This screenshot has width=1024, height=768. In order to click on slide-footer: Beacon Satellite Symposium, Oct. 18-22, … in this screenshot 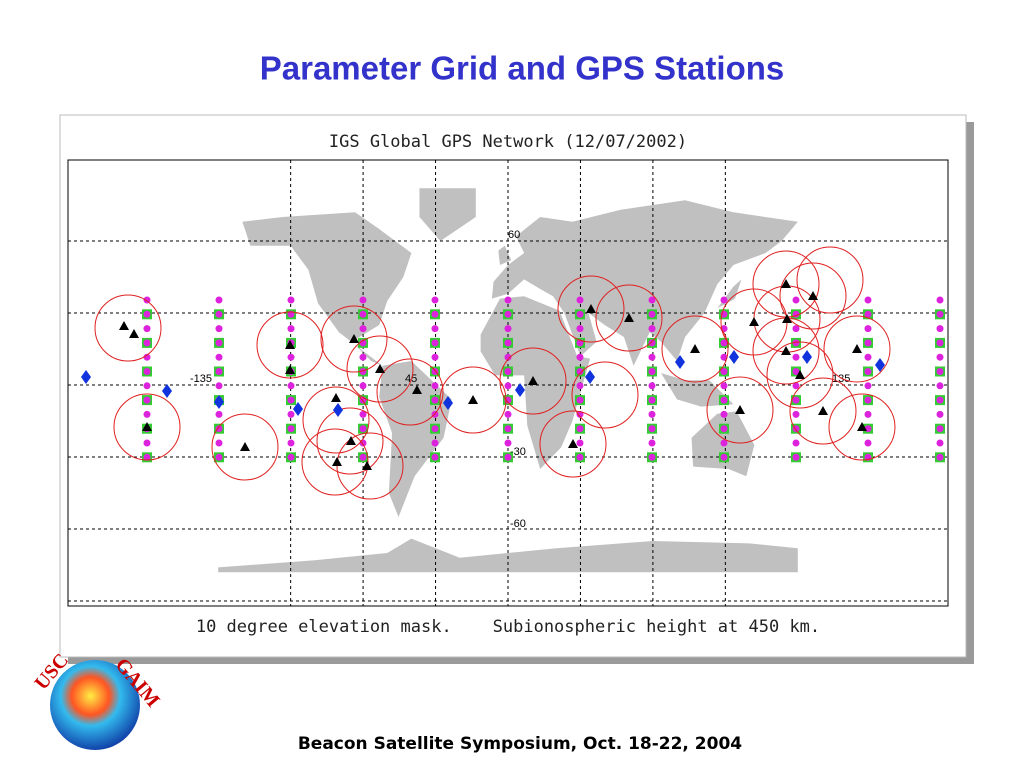, I will do `click(520, 744)`.